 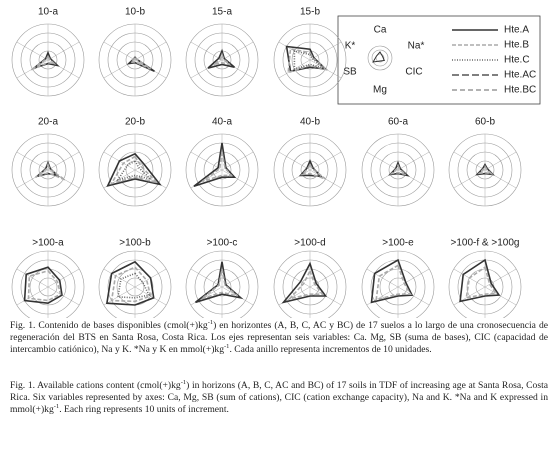 I want to click on chart-title: 60-b, so click(x=485, y=122).